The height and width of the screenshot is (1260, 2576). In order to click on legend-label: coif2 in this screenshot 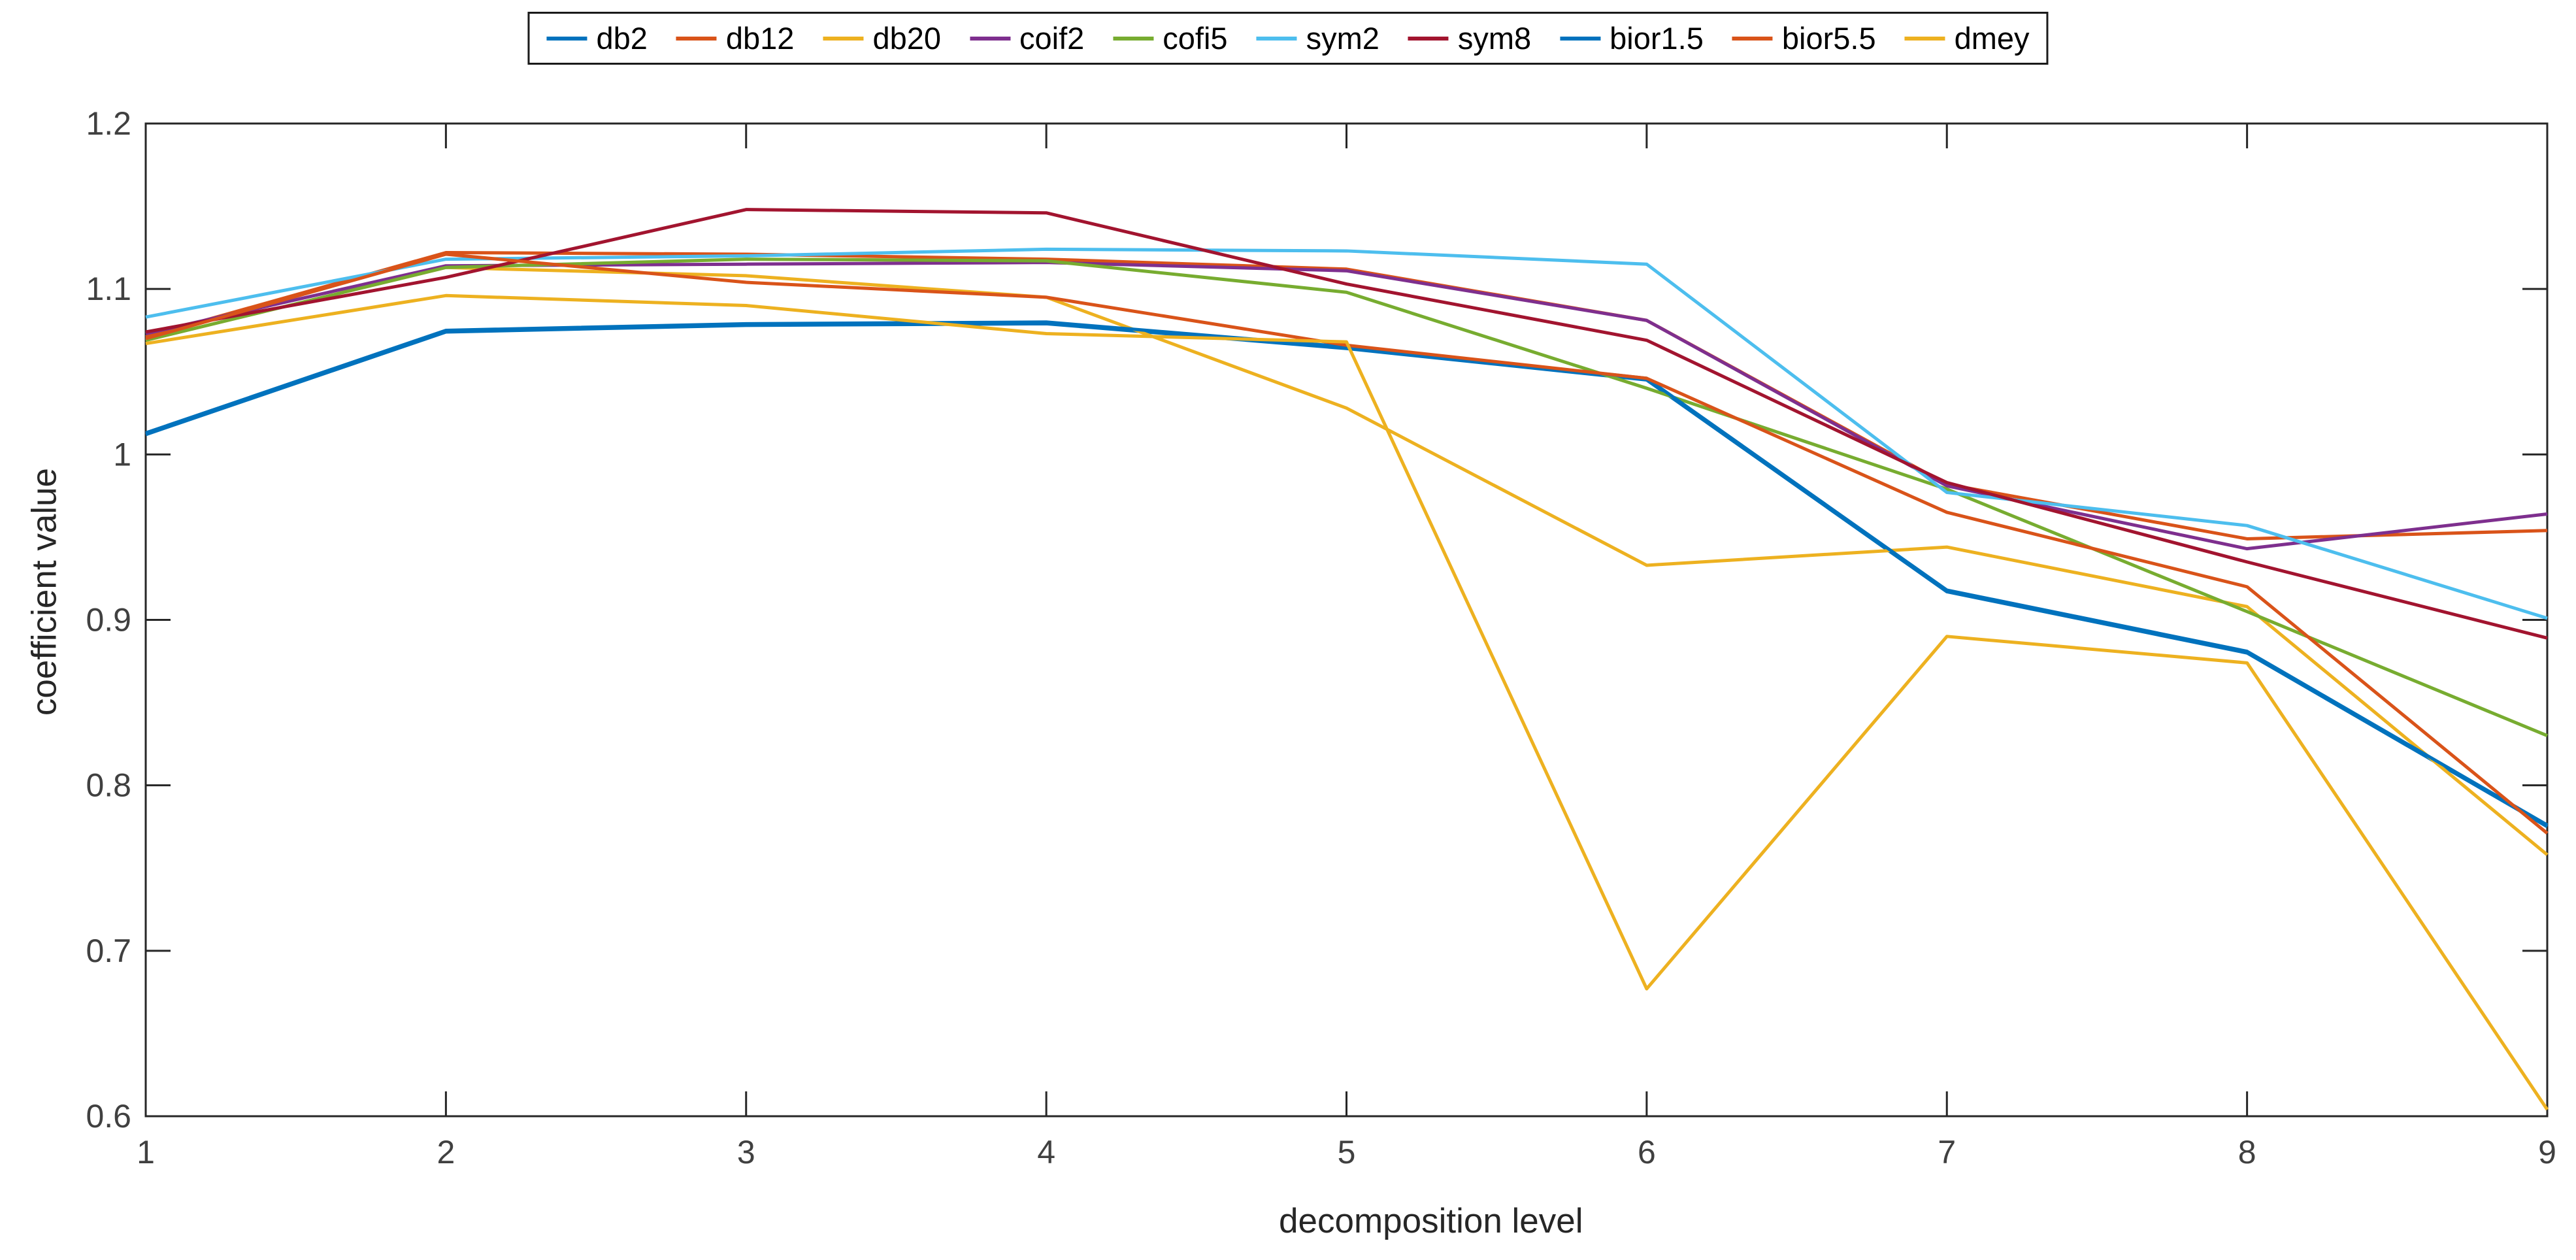, I will do `click(1052, 38)`.